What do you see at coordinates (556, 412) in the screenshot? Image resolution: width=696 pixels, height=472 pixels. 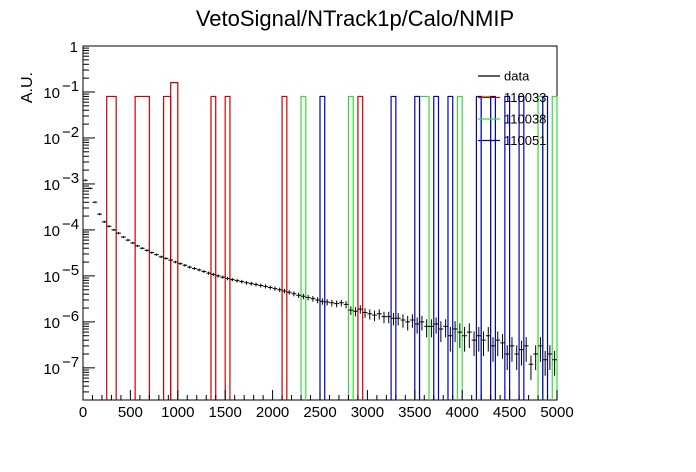 I see `x-tick-label-5000: 5000` at bounding box center [556, 412].